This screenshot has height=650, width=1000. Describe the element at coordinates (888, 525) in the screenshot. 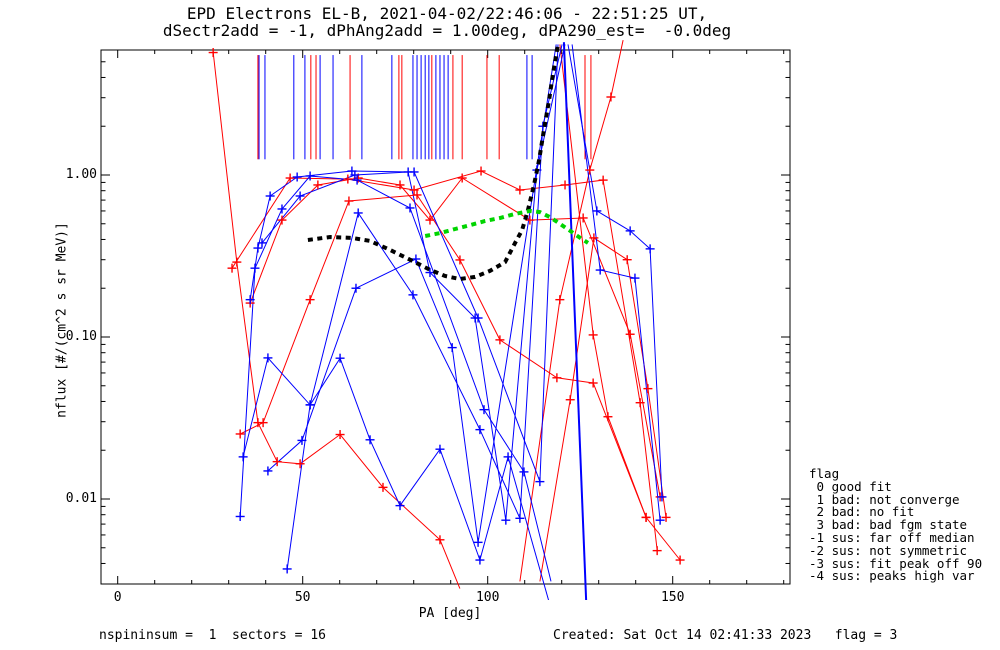

I see `legend-line-bad-fgm: 3 bad: bad fgm state` at that location.